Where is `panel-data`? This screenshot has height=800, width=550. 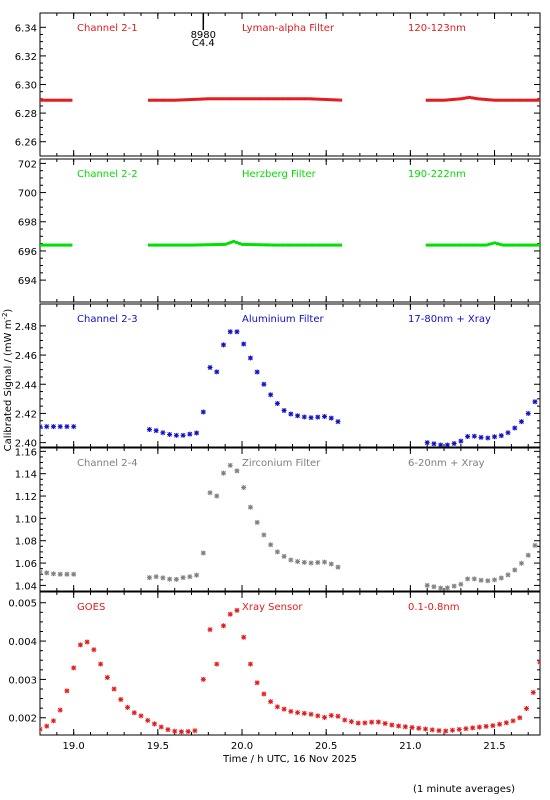 panel-data is located at coordinates (290, 671).